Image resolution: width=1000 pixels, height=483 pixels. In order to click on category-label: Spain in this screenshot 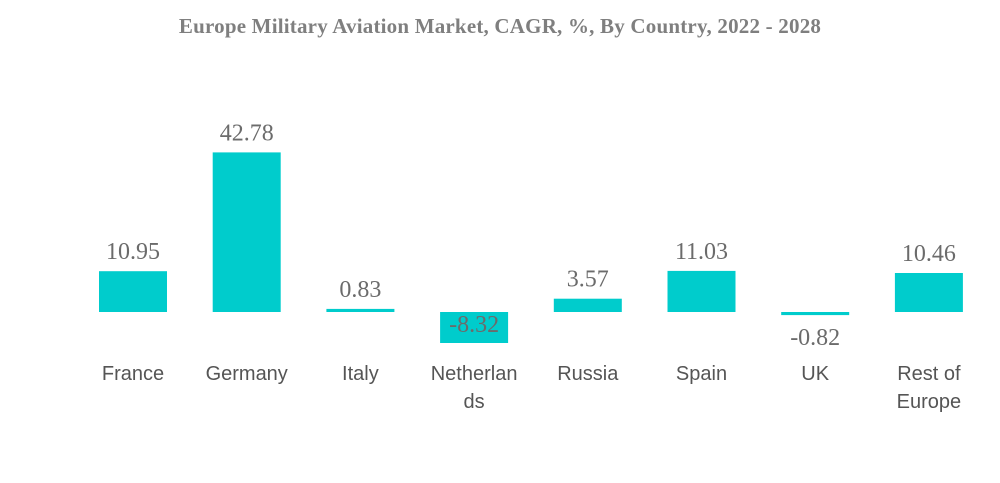, I will do `click(701, 374)`.